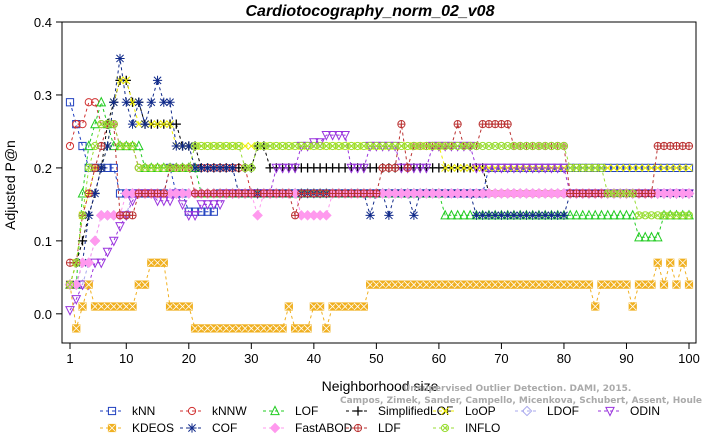 This screenshot has height=434, width=702. I want to click on x-tick-label: 10, so click(126, 358).